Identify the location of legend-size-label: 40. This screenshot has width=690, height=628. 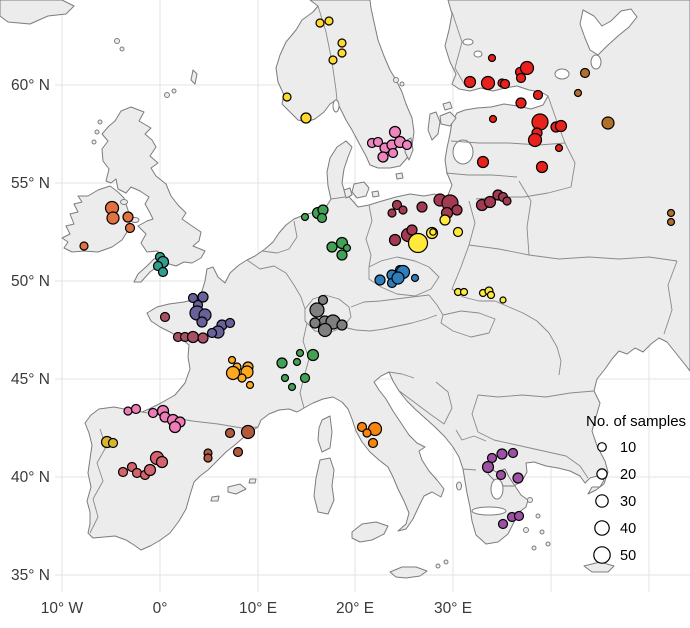
(628, 529).